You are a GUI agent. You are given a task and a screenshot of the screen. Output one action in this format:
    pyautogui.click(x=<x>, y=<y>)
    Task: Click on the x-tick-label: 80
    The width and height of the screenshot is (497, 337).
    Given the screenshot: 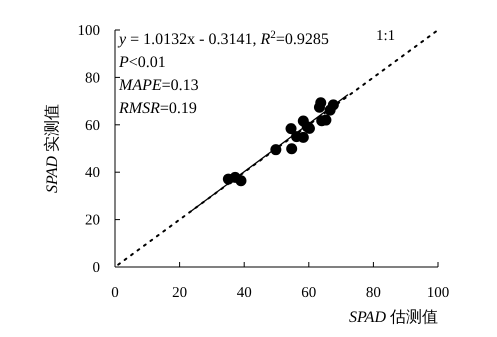 What is the action you would take?
    pyautogui.click(x=373, y=293)
    